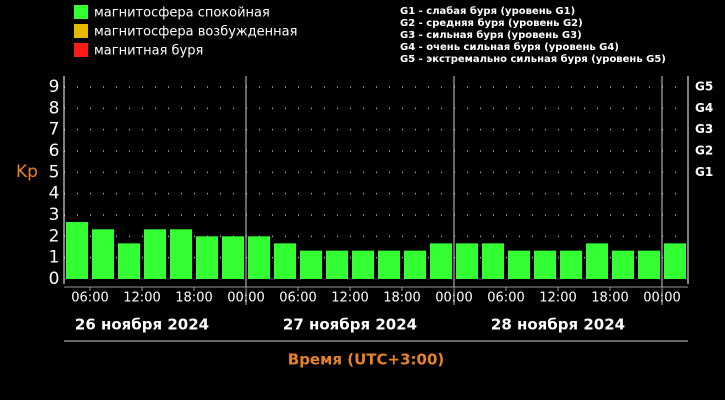  What do you see at coordinates (54, 172) in the screenshot?
I see `y-tick-label: 5` at bounding box center [54, 172].